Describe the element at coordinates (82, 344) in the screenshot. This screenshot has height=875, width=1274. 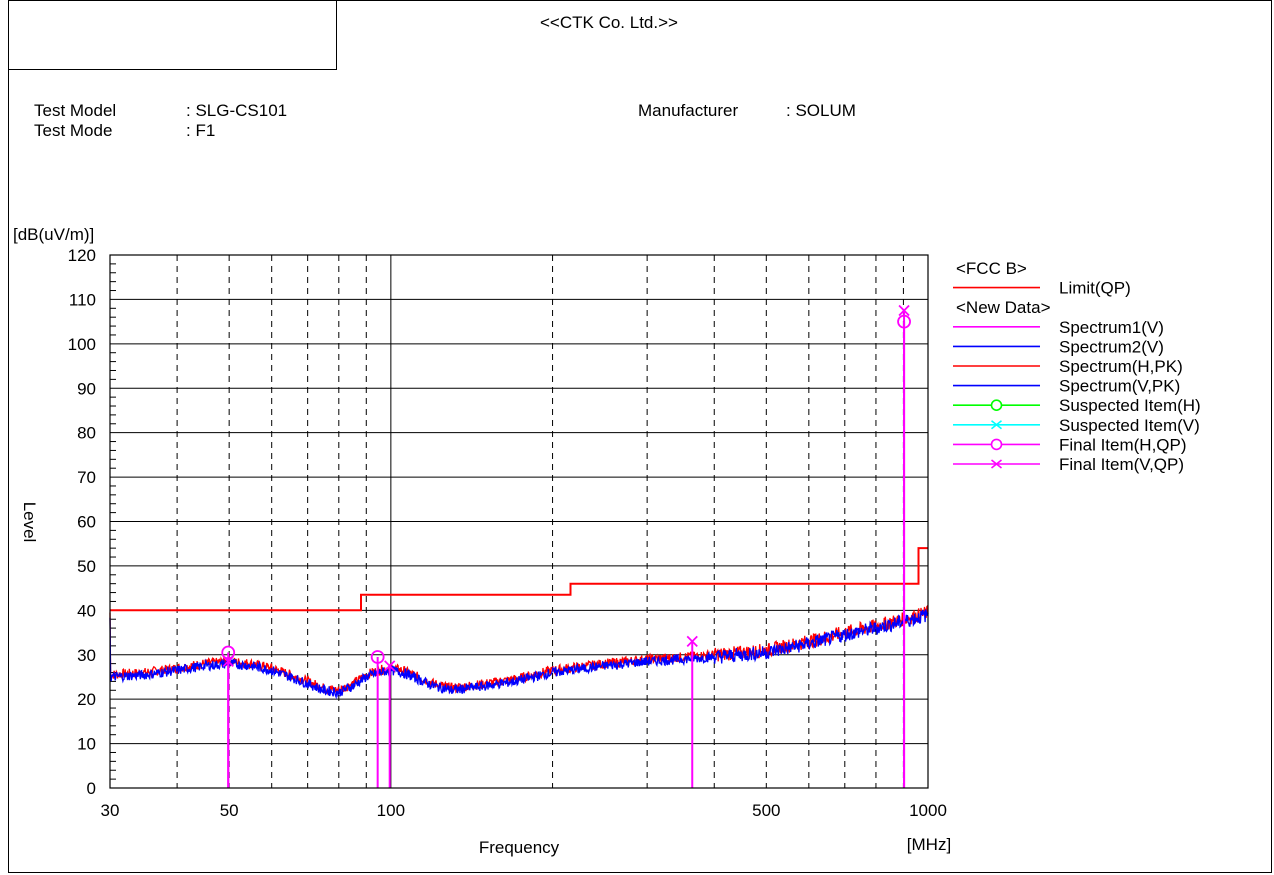
I see `y-tick-label: 100` at that location.